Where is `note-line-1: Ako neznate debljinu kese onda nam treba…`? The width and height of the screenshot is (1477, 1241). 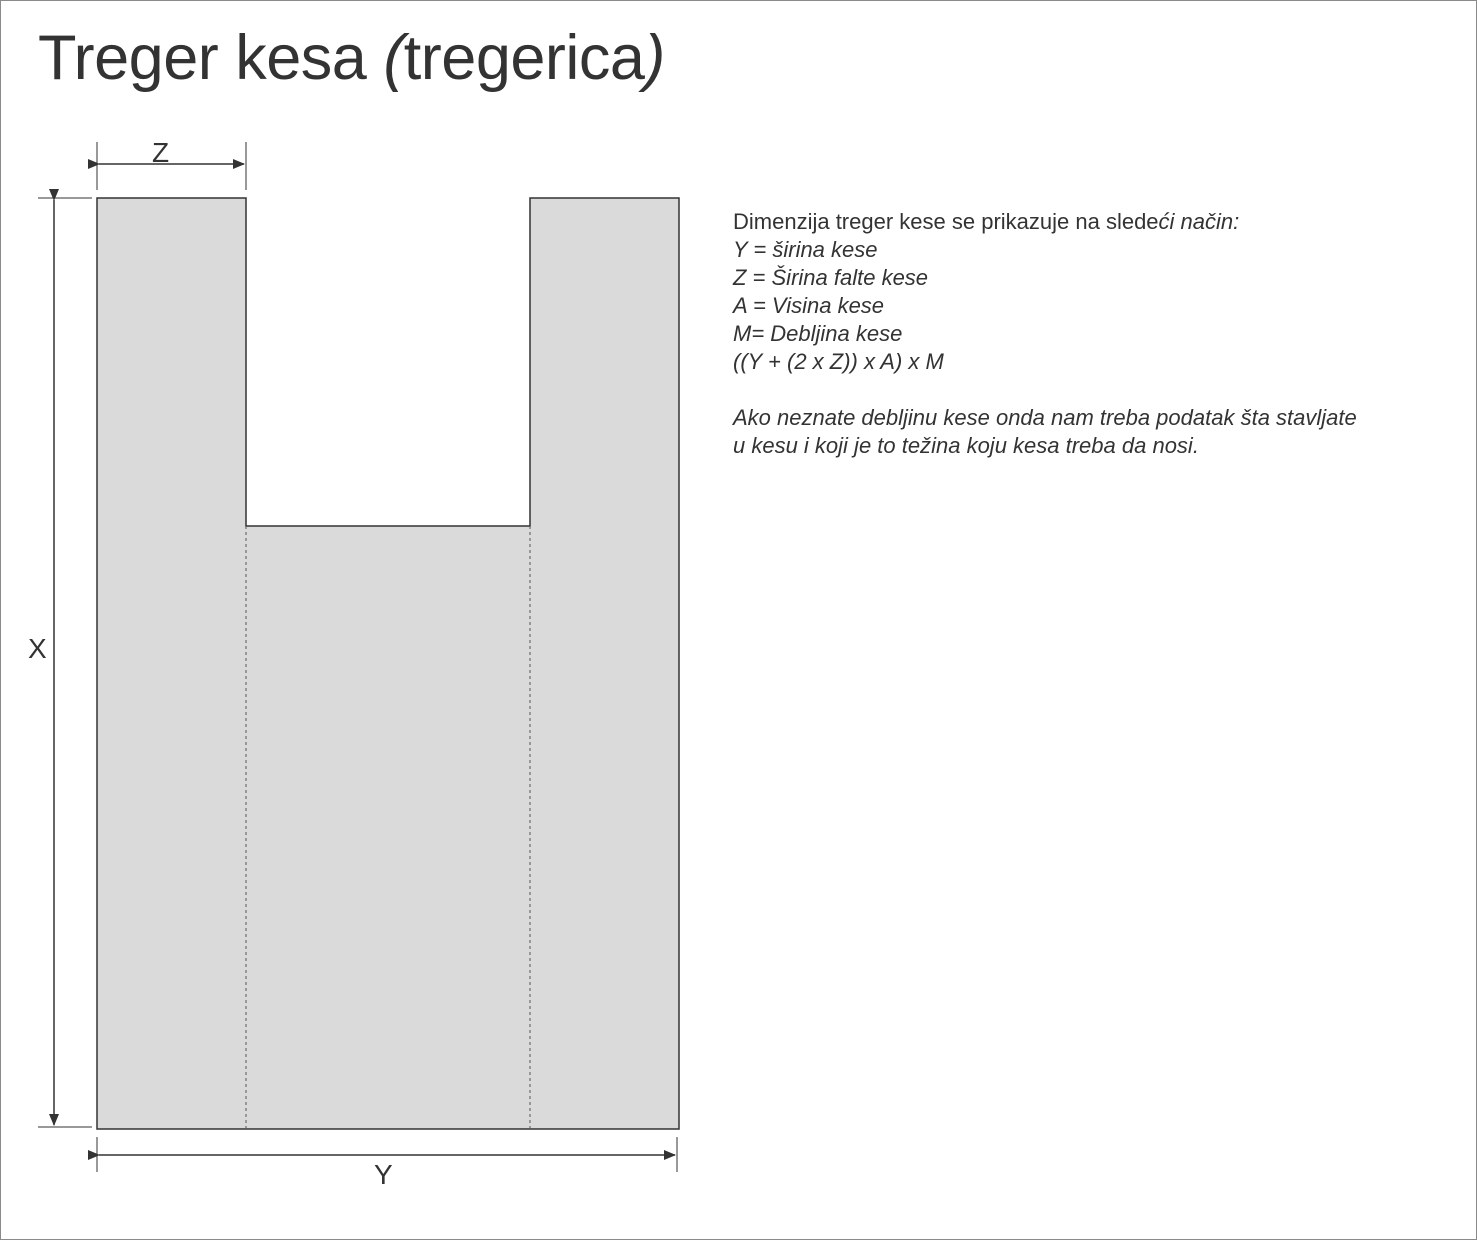 note-line-1: Ako neznate debljinu kese onda nam treba… is located at coordinates (1045, 417).